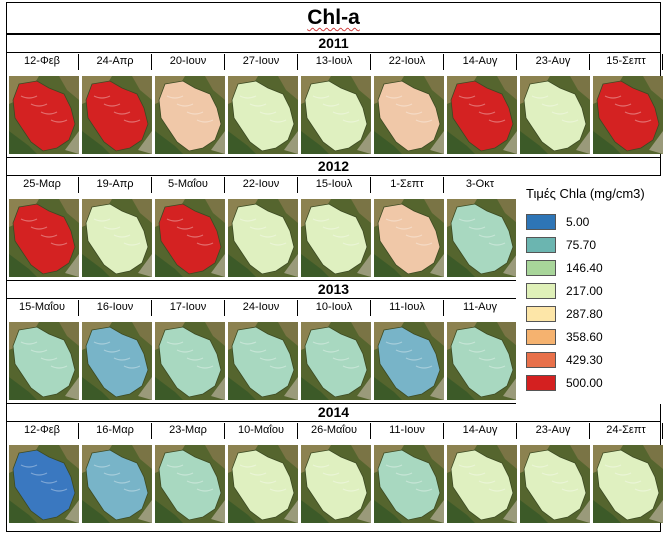 The width and height of the screenshot is (668, 536). I want to click on date-label: 10-Μαΐου, so click(261, 431).